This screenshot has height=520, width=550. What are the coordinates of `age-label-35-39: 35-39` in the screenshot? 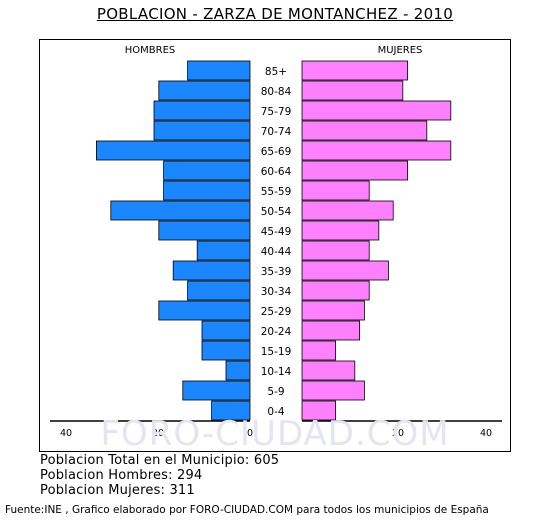 It's located at (276, 272).